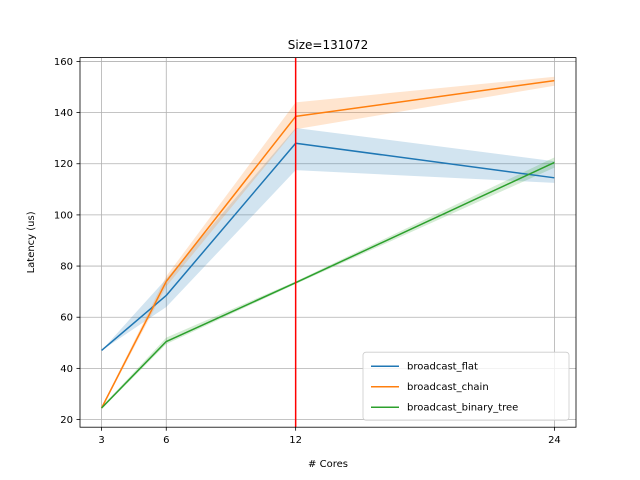  I want to click on y-tick-label: 120, so click(63, 164).